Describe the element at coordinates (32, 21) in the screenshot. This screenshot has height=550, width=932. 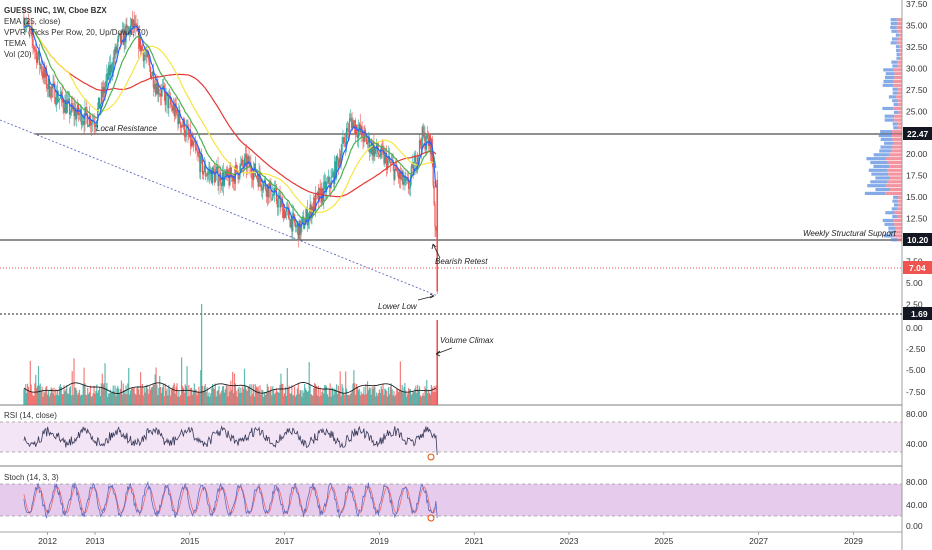
I see `ema-legend: EMA (25, close)` at that location.